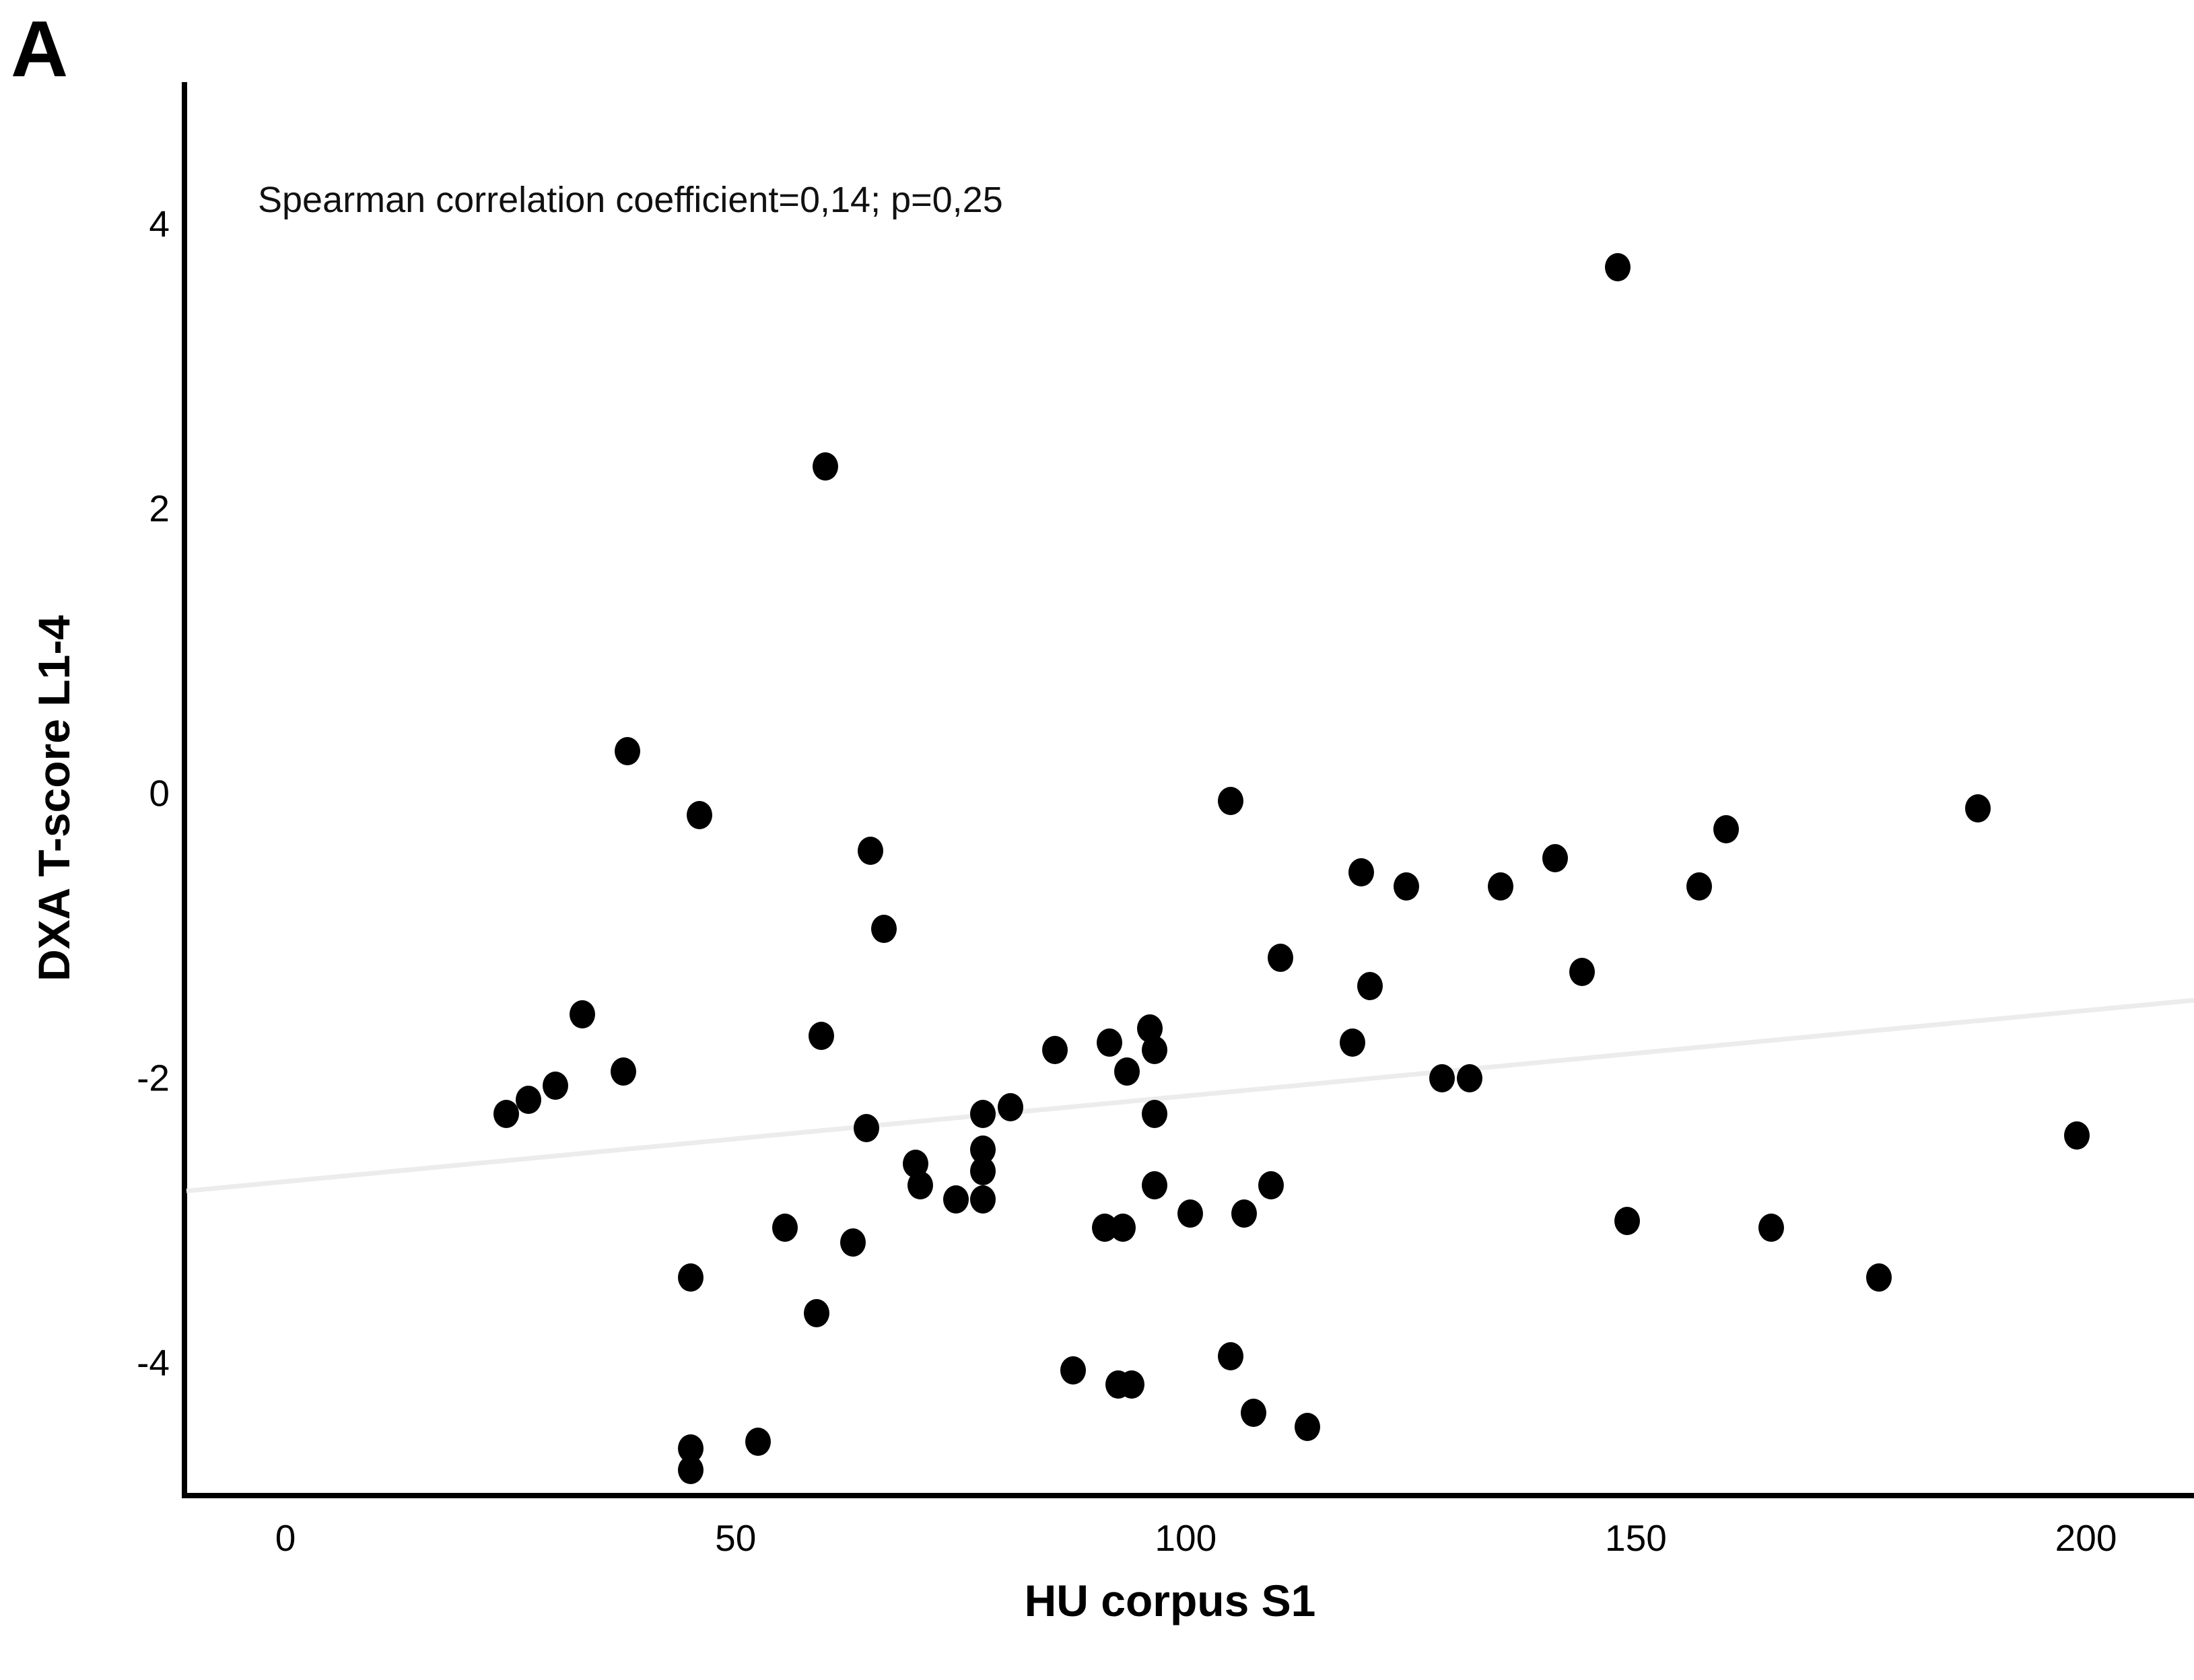  I want to click on panel-label: A, so click(40, 50).